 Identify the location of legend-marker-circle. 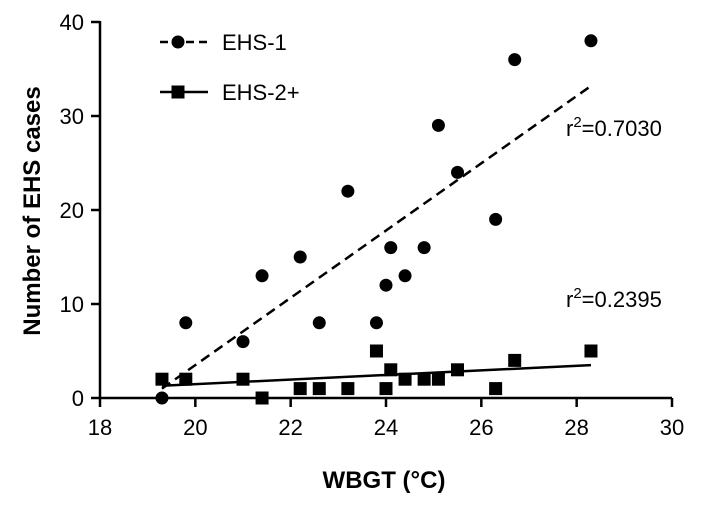
(178, 42).